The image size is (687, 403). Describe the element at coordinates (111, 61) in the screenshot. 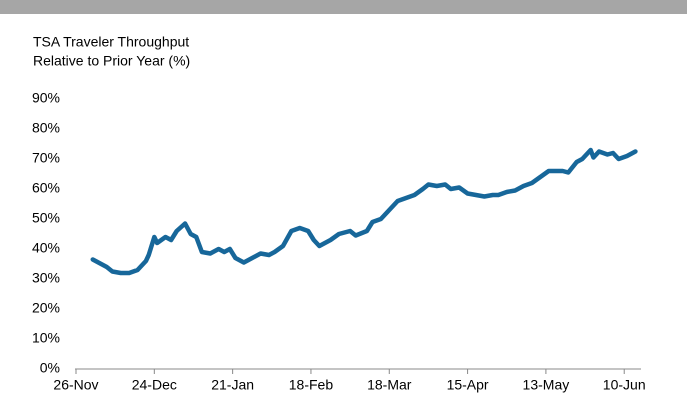

I see `chart-title: Relative to Prior Year (%)` at that location.